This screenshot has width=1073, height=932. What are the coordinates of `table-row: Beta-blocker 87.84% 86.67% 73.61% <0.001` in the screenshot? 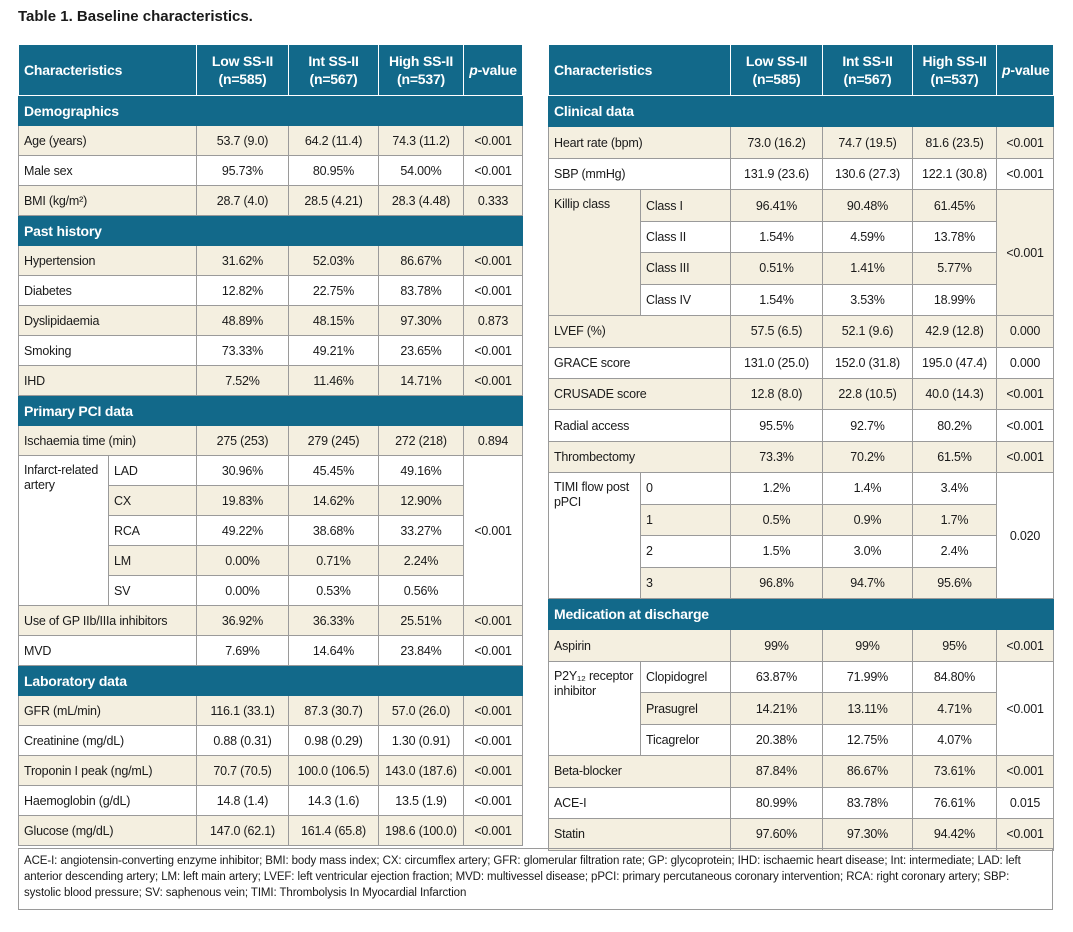 It's located at (801, 771).